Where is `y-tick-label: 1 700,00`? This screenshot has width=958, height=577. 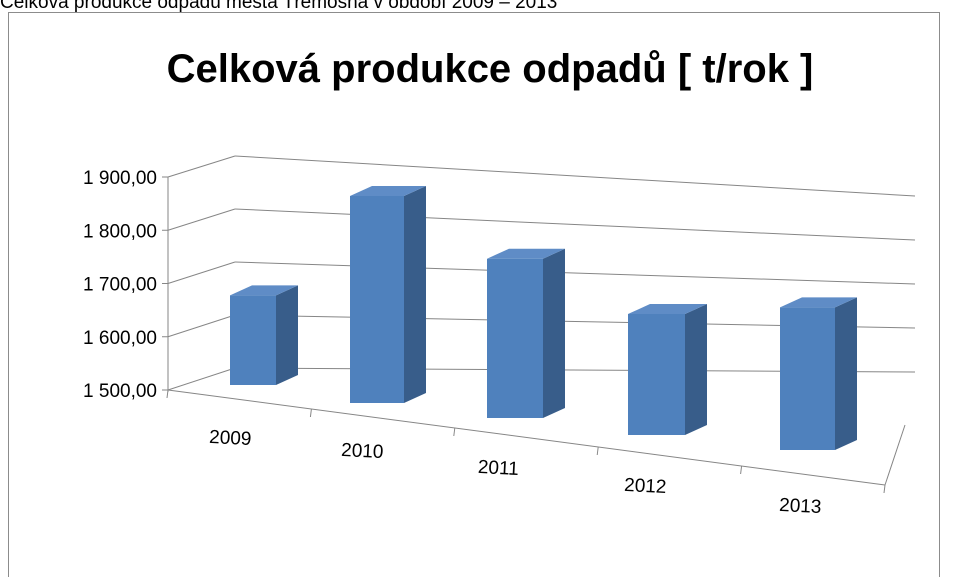
y-tick-label: 1 700,00 is located at coordinates (120, 285).